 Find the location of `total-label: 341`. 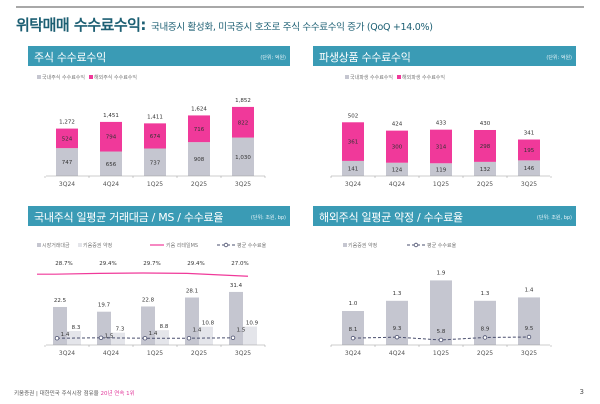

total-label: 341 is located at coordinates (529, 134).